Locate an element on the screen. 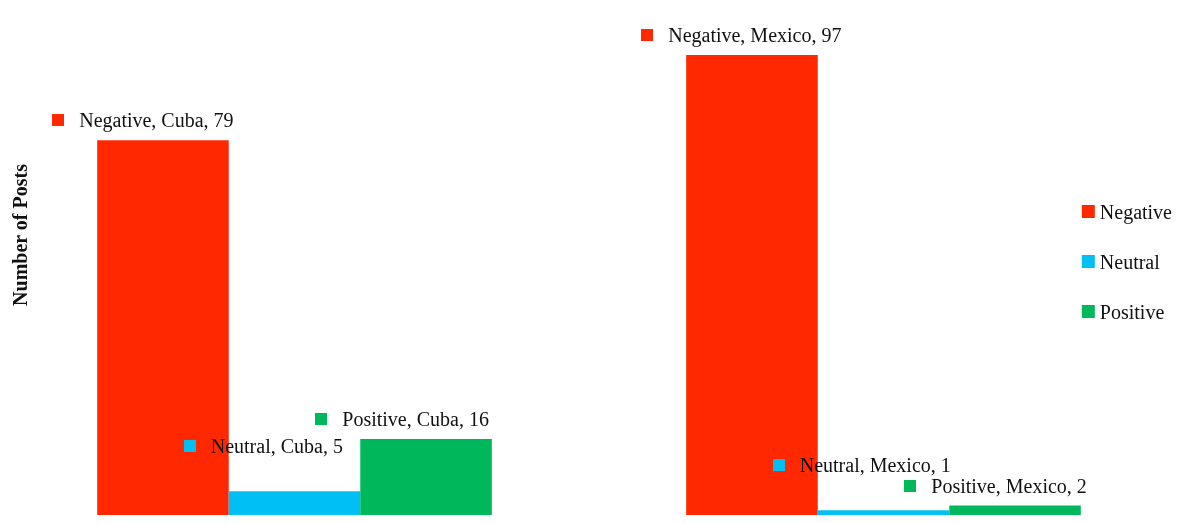 This screenshot has height=523, width=1179. legend-label: Neutral is located at coordinates (1130, 261).